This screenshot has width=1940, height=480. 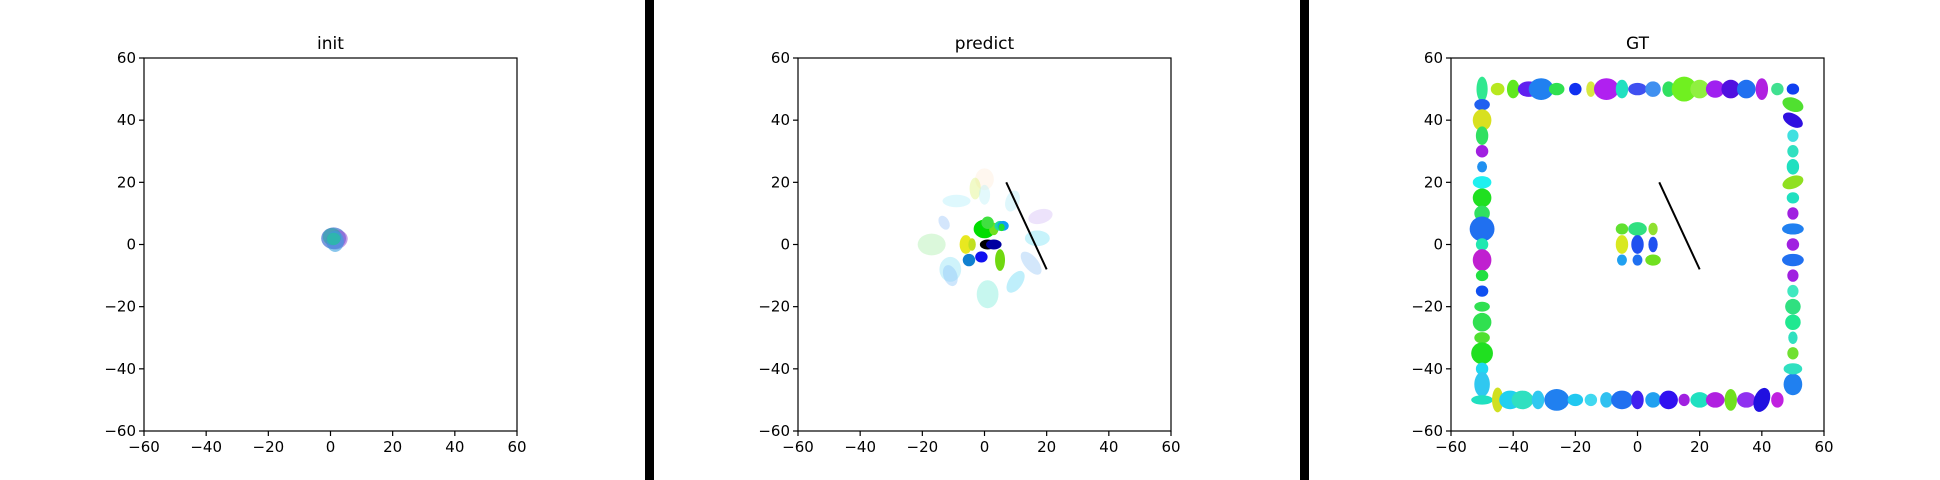 I want to click on x-tick-label: −60, so click(x=798, y=447).